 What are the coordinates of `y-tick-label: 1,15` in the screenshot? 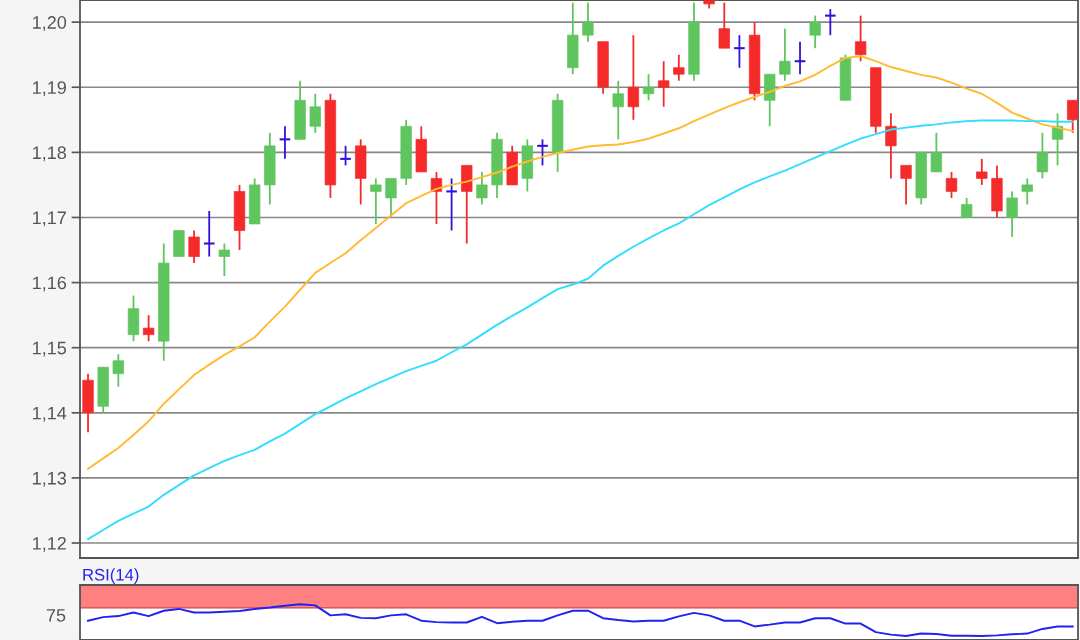 It's located at (50, 349).